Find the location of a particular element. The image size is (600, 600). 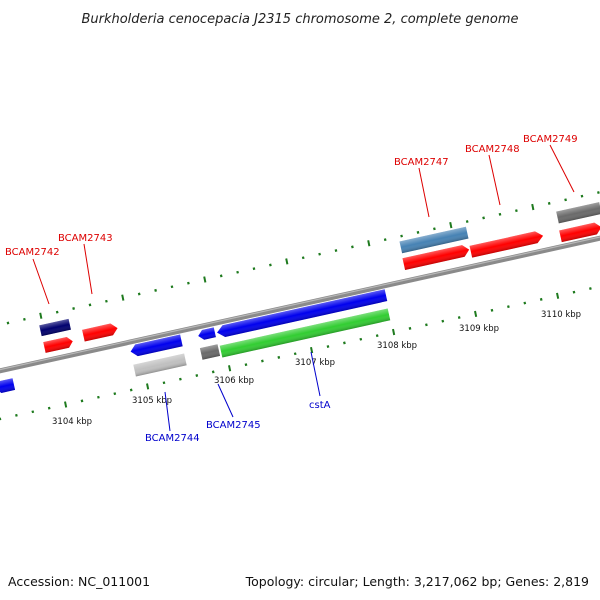

tick-label: 3109 kbp is located at coordinates (479, 329).